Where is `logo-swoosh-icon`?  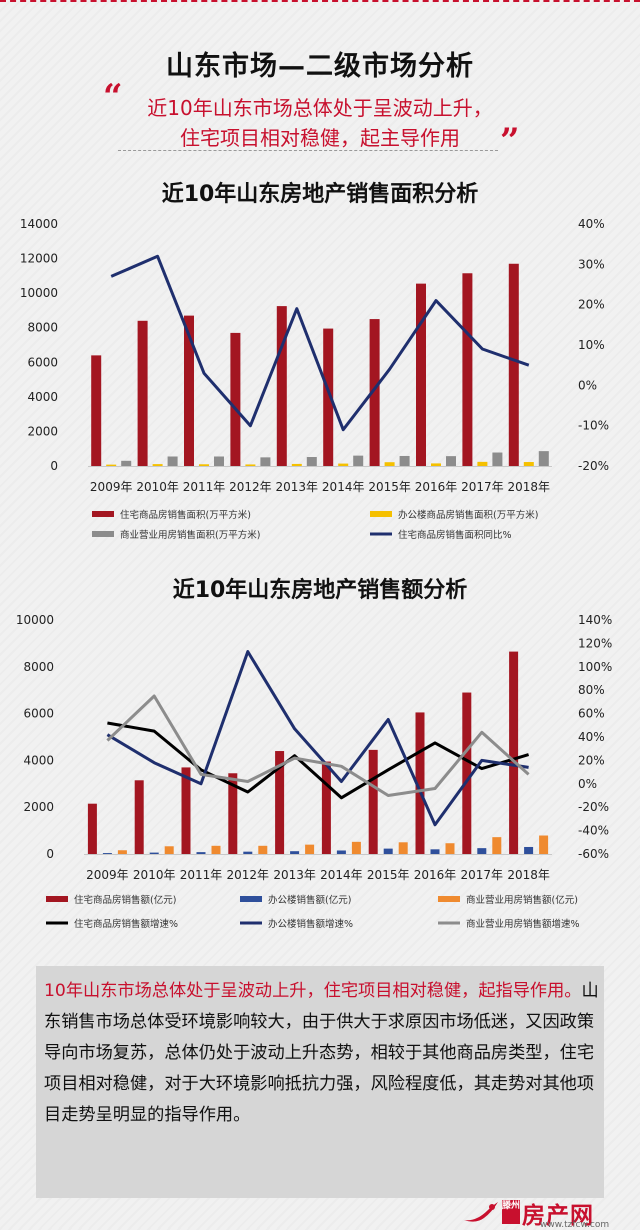 logo-swoosh-icon is located at coordinates (481, 1212).